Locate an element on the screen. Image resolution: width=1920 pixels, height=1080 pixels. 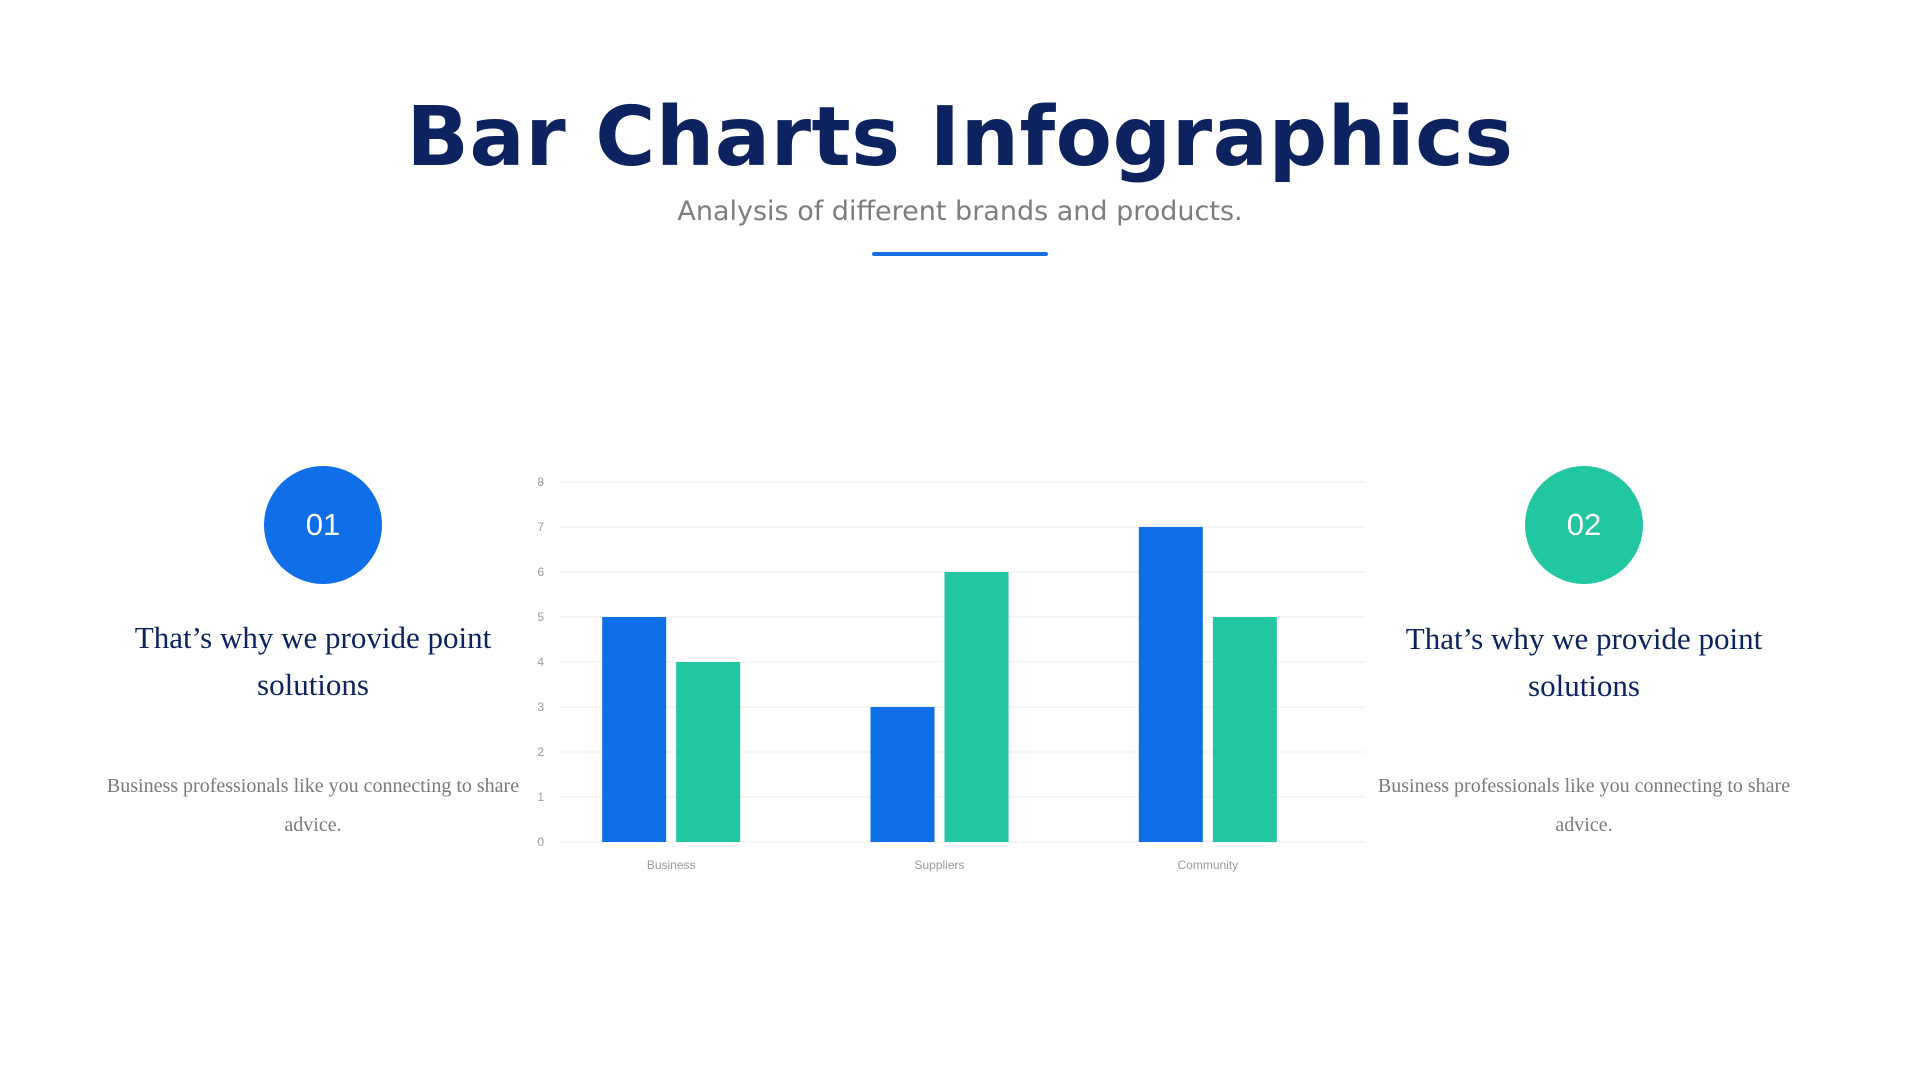
y-axis-ticks: 0 1 2 3 4 5 6 7 8 is located at coordinates (540, 662).